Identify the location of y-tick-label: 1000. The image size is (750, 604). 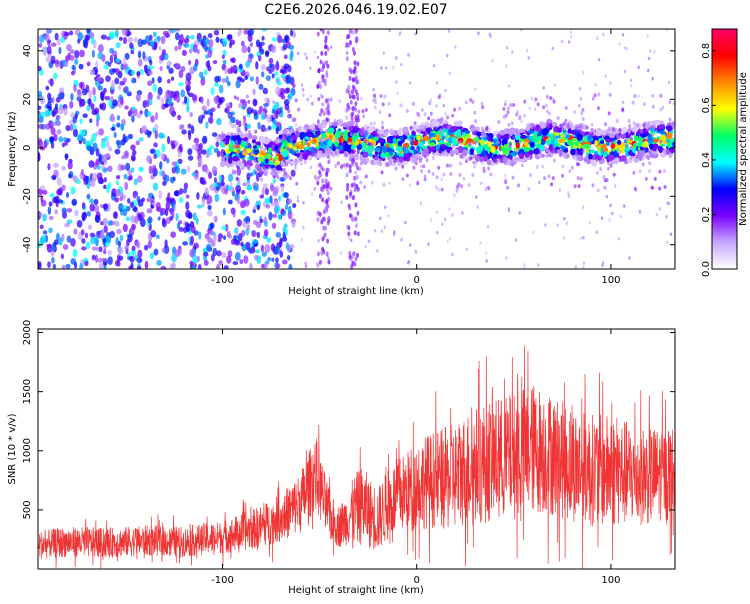
(27, 450).